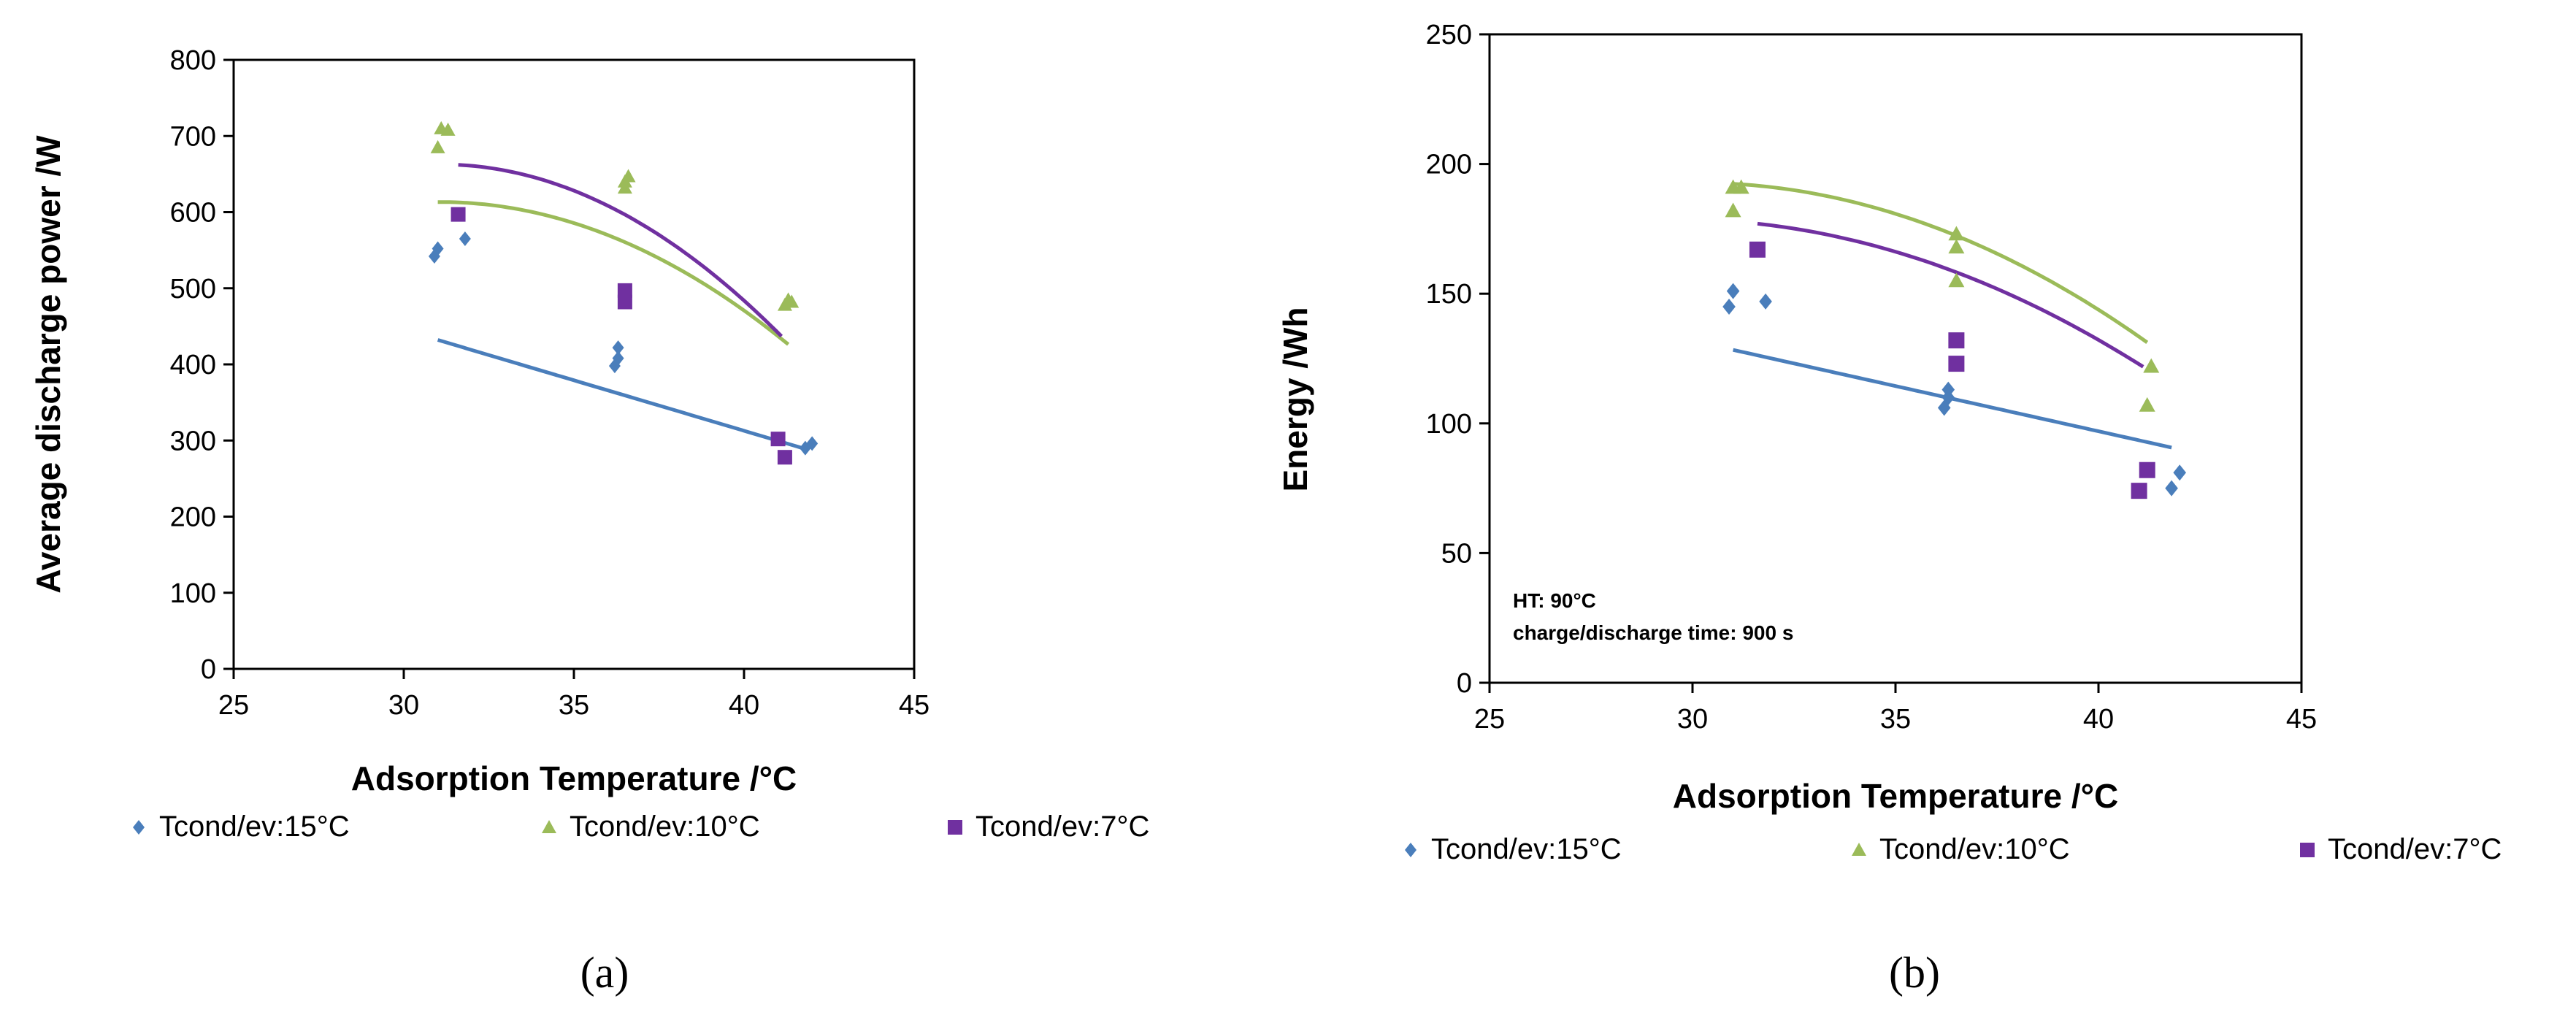 This screenshot has height=1015, width=2576. Describe the element at coordinates (1914, 973) in the screenshot. I see `panel-caption: (b)` at that location.